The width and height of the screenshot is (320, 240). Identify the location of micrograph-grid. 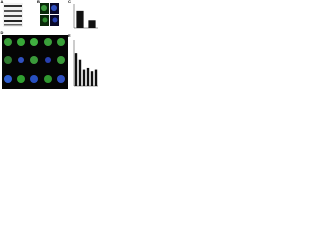
(35, 62).